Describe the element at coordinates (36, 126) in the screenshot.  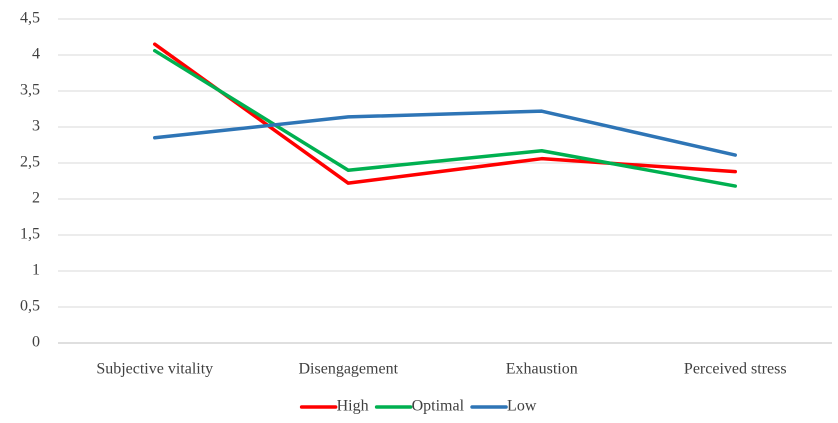
I see `y-tick-label: 3` at that location.